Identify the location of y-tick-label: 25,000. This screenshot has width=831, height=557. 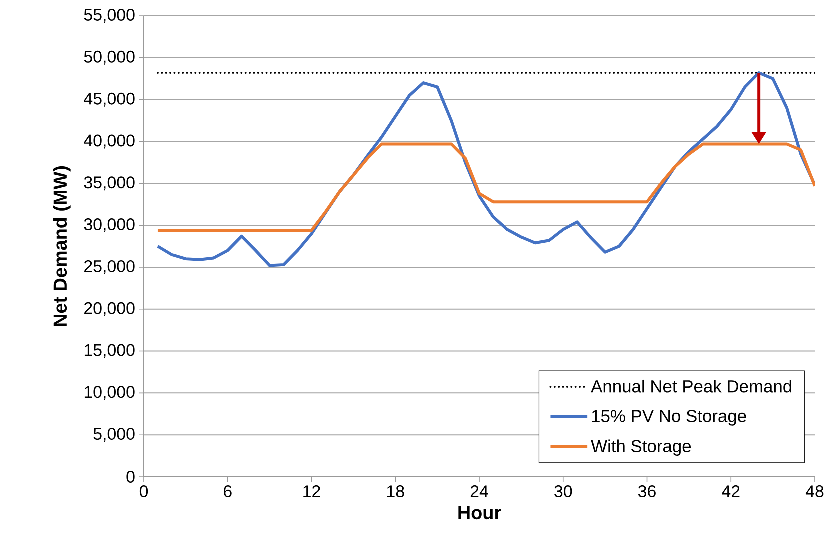
(109, 267).